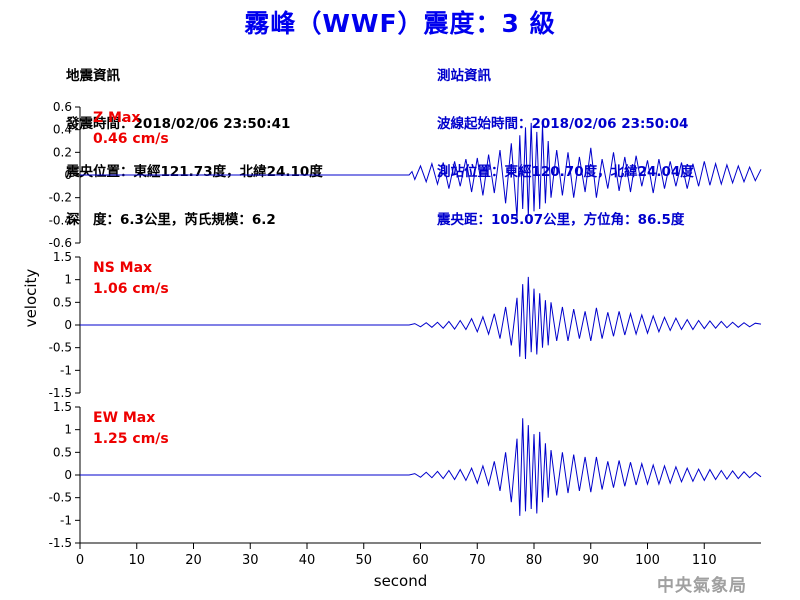  Describe the element at coordinates (31, 298) in the screenshot. I see `y-axis-title: velocity` at that location.